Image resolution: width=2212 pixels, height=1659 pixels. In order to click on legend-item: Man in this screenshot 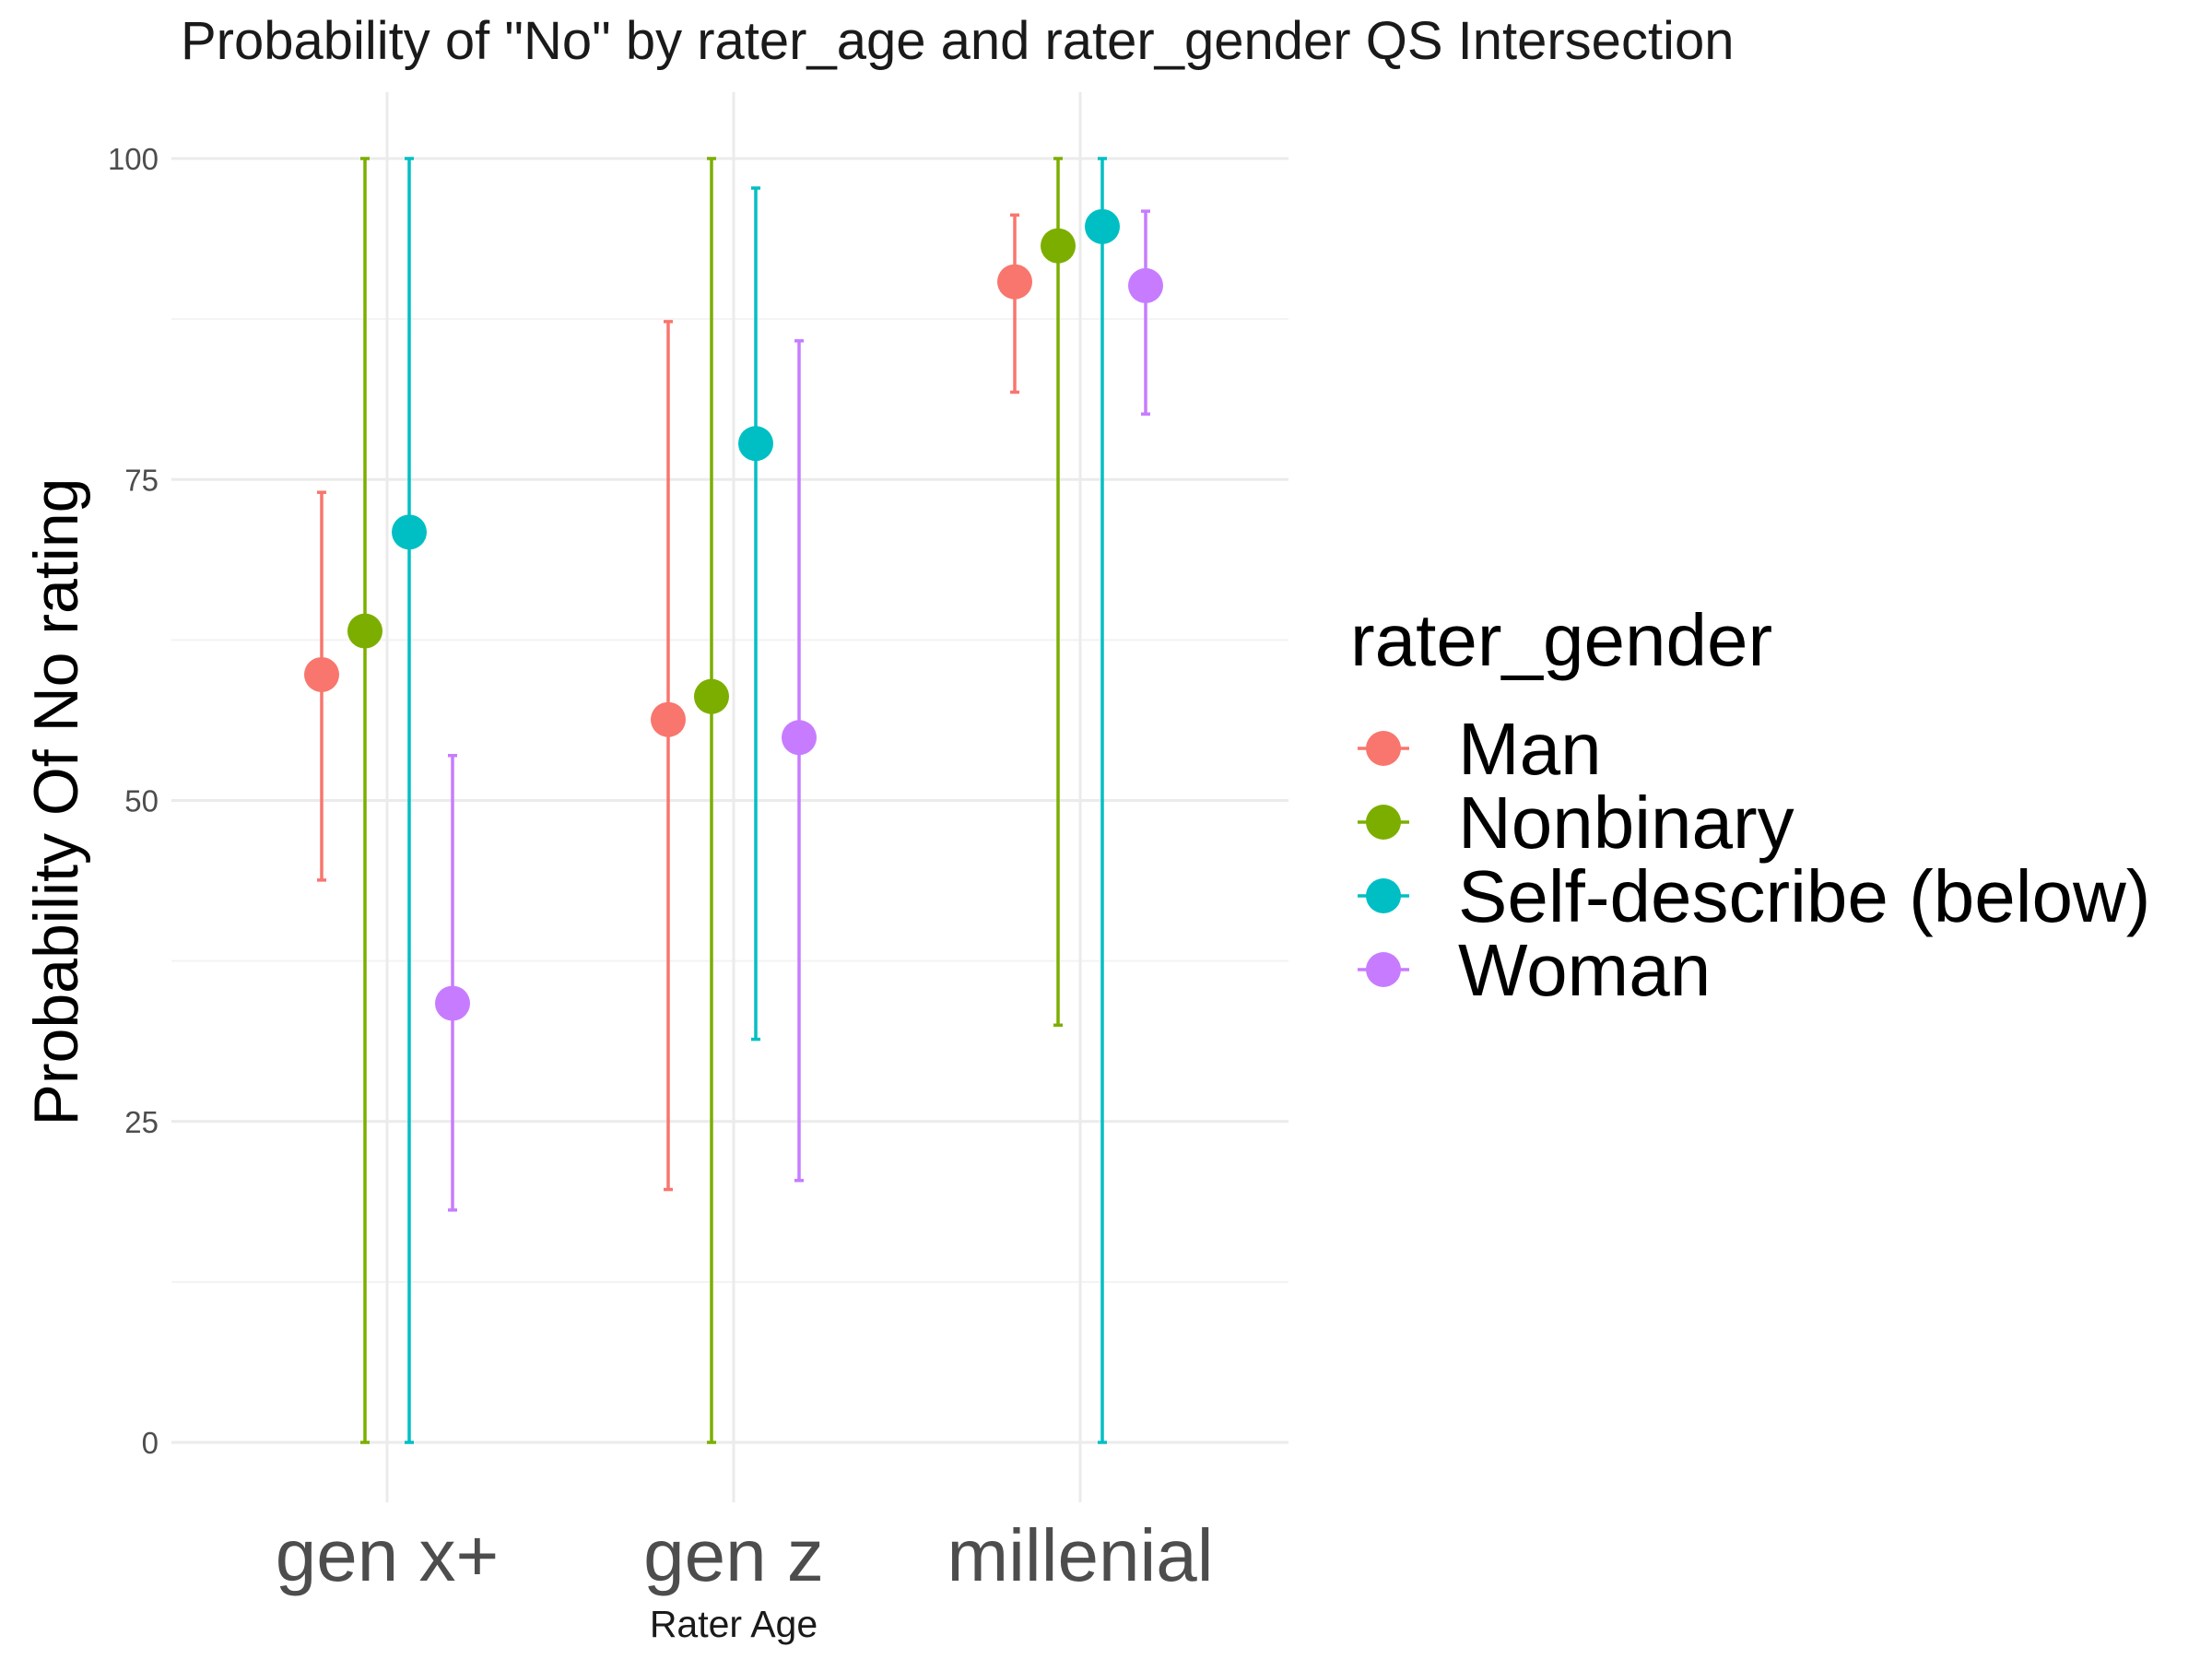, I will do `click(1480, 749)`.